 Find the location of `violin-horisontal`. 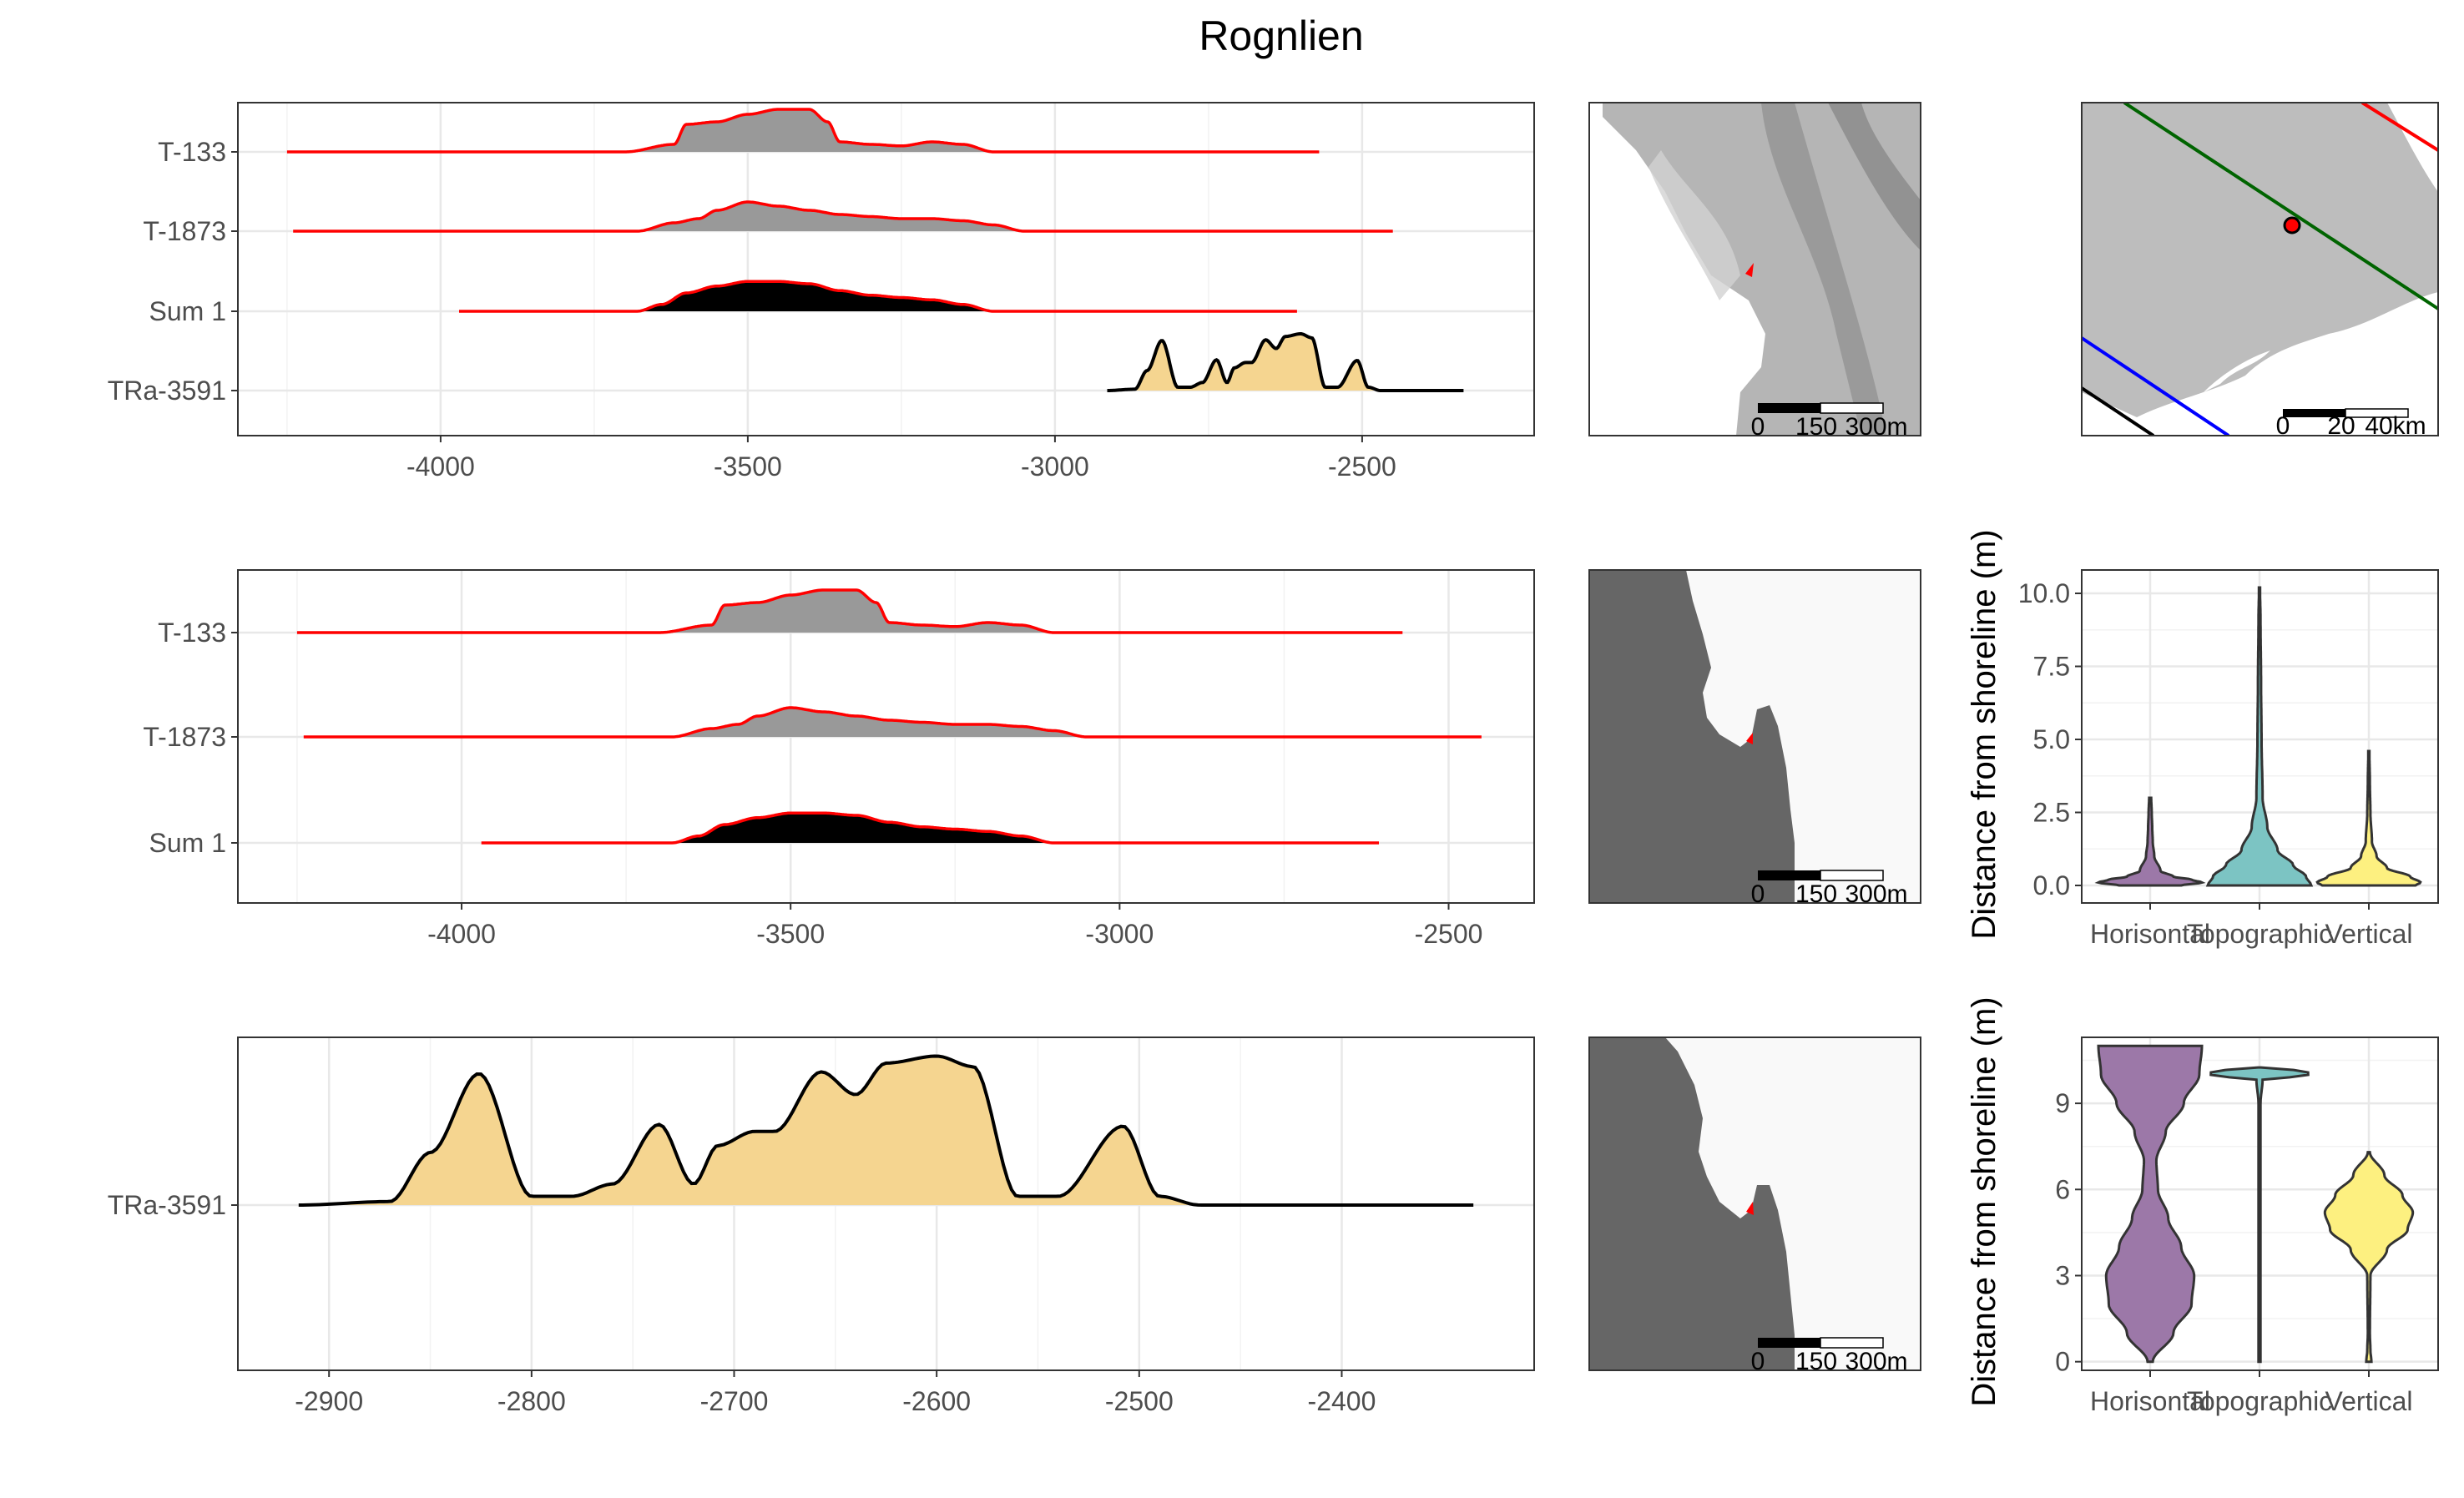

violin-horisontal is located at coordinates (2150, 1204).